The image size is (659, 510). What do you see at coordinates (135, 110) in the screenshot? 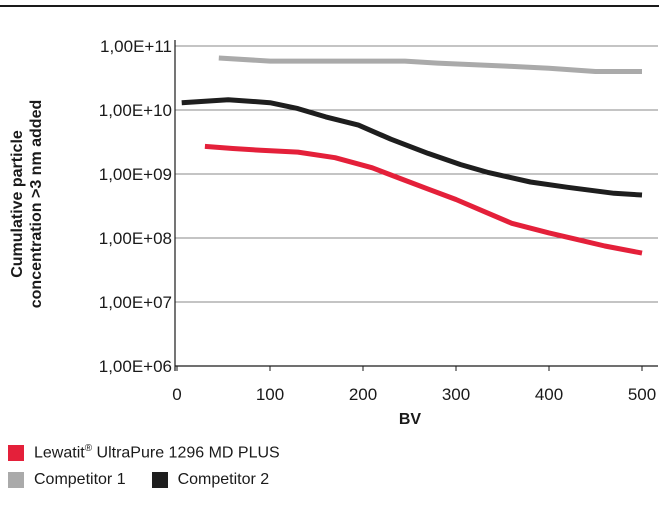
I see `y-tick-label: 1,00E+10` at bounding box center [135, 110].